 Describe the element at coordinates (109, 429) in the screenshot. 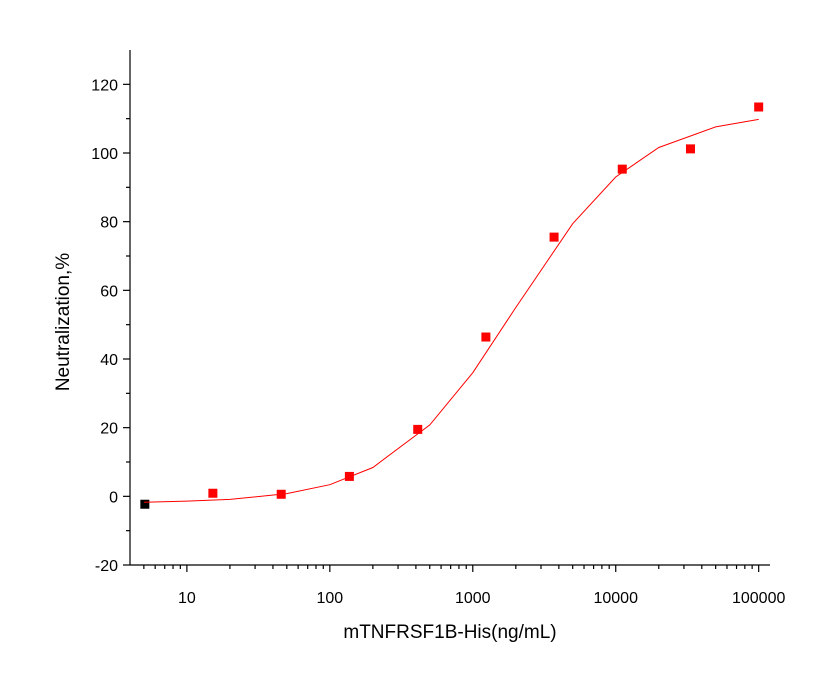

I see `y-tick-label: 20` at that location.